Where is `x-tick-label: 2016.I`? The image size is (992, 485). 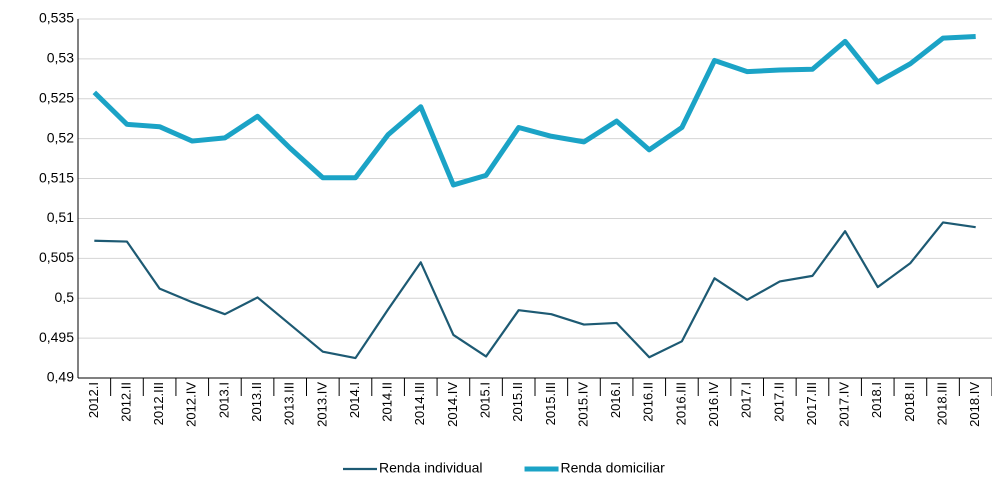
x-tick-label: 2016.I is located at coordinates (615, 400).